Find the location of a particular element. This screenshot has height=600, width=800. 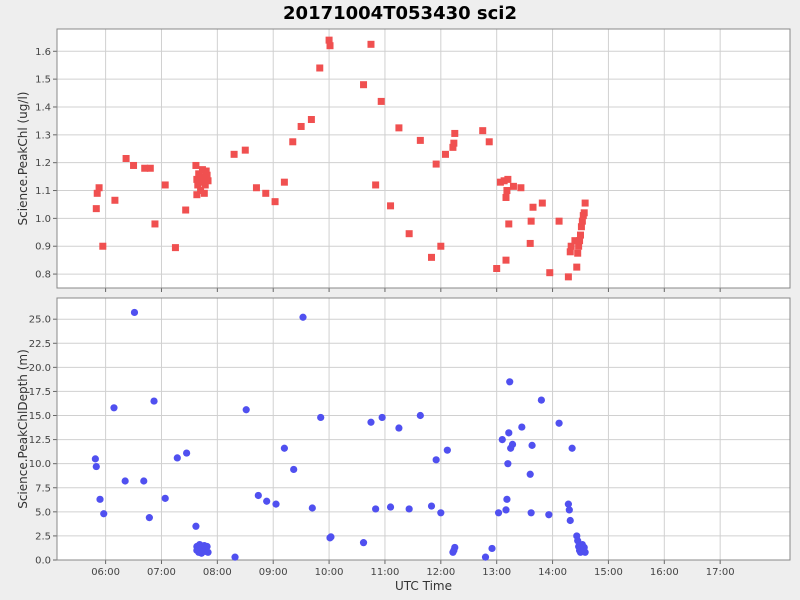

y-tick-label: 1.0 is located at coordinates (43, 219).